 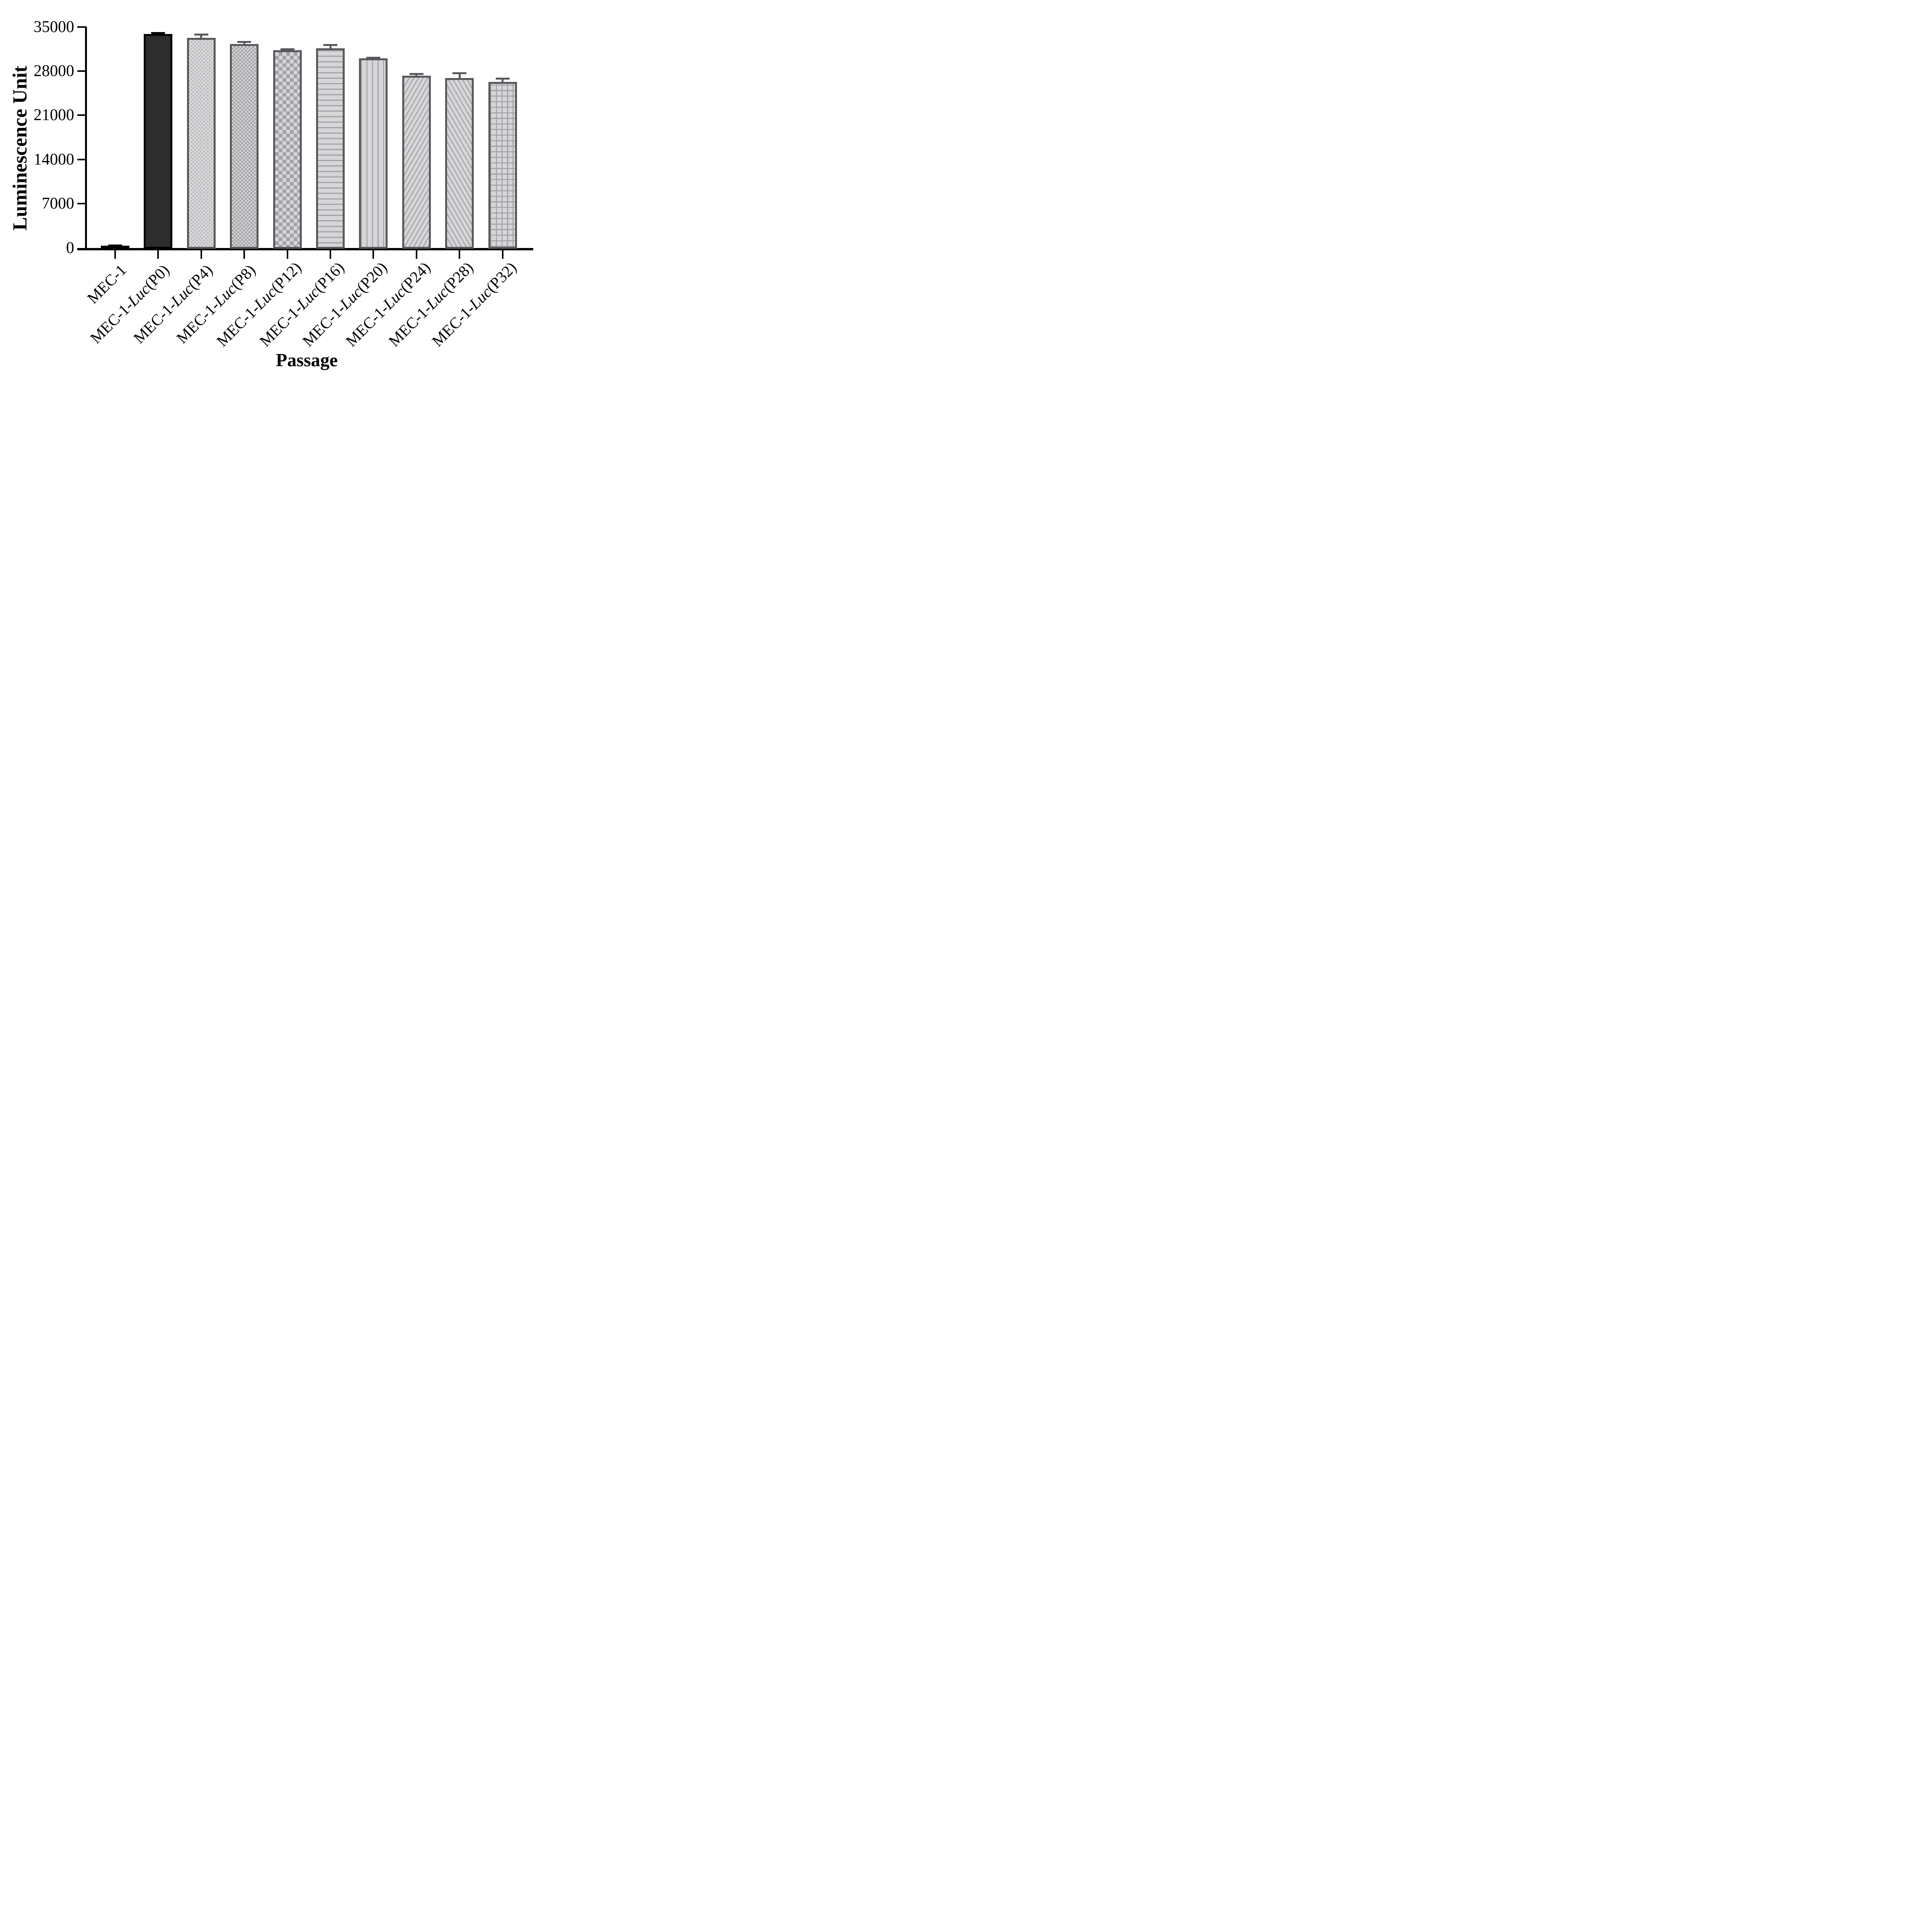 What do you see at coordinates (58, 204) in the screenshot?
I see `y-tick-label: 7000` at bounding box center [58, 204].